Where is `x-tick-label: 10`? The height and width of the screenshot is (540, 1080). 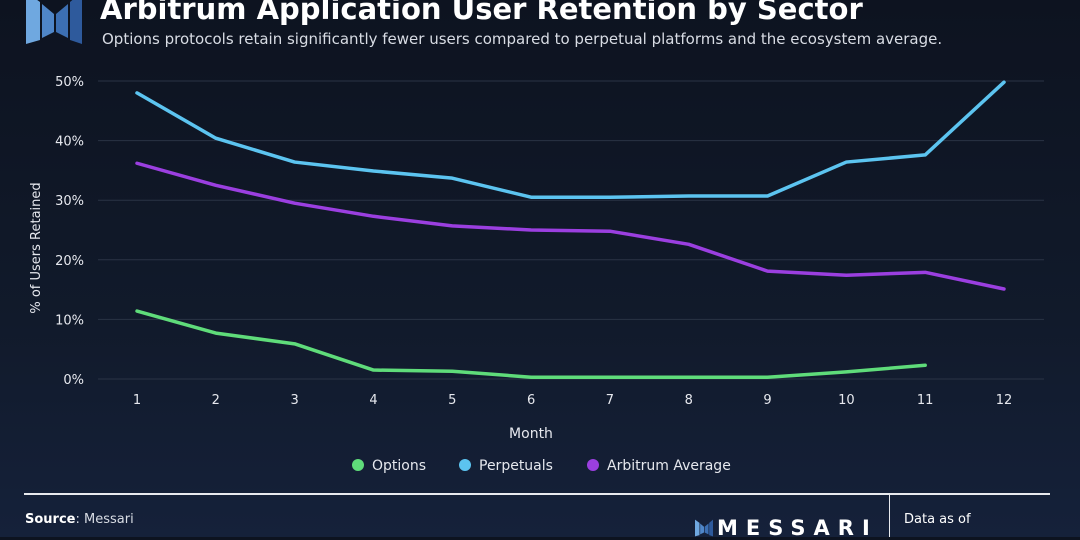
x-tick-label: 10 is located at coordinates (846, 400).